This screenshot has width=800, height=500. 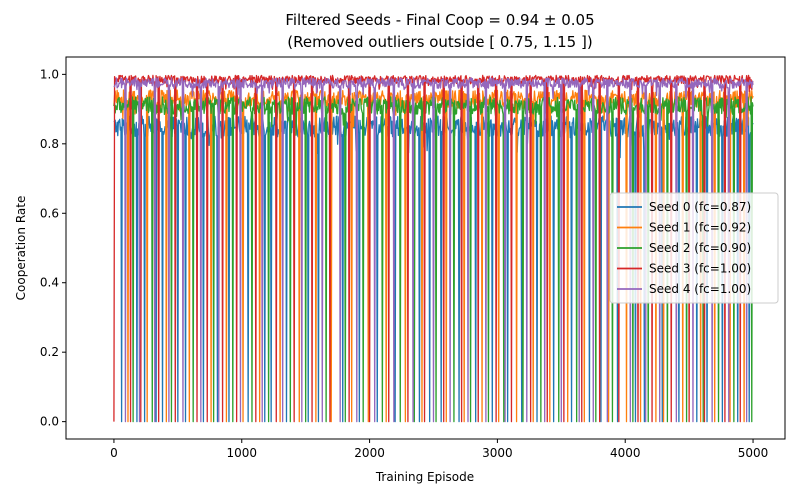 I want to click on x-tick-label: 3000, so click(x=497, y=453).